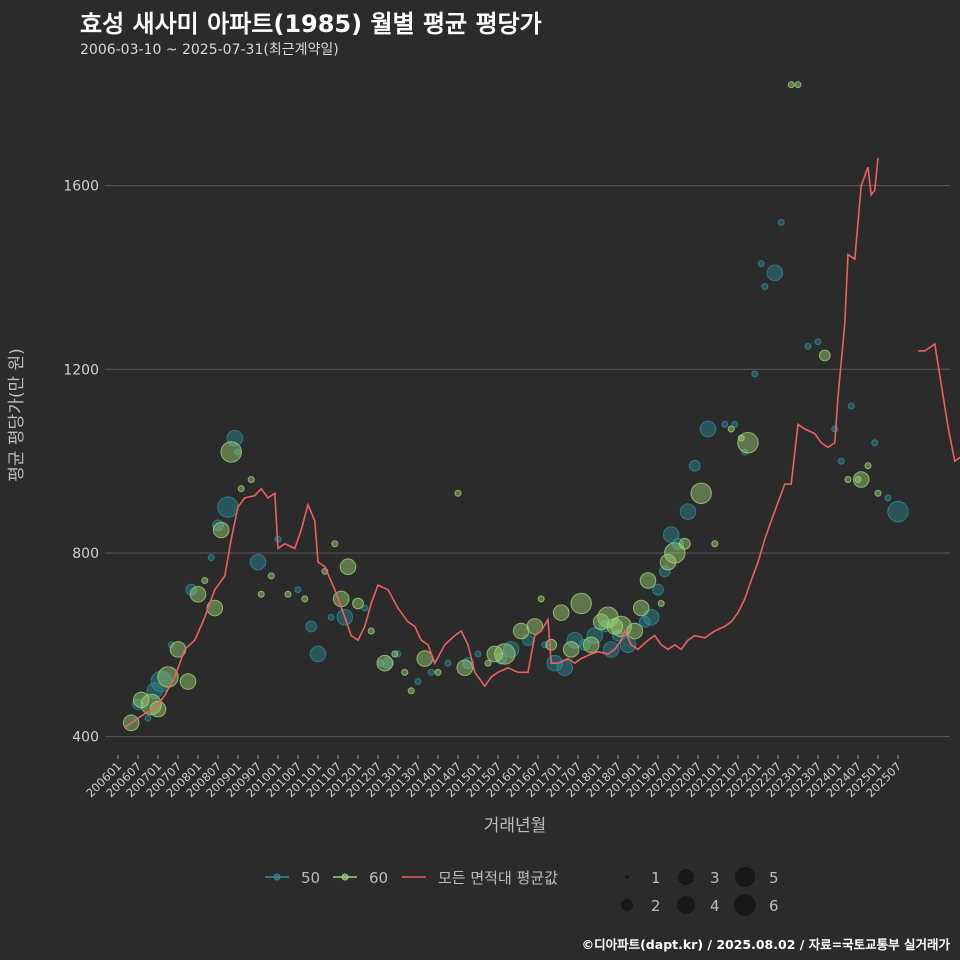 The width and height of the screenshot is (960, 960). Describe the element at coordinates (774, 878) in the screenshot. I see `legend-size-label: 5` at that location.